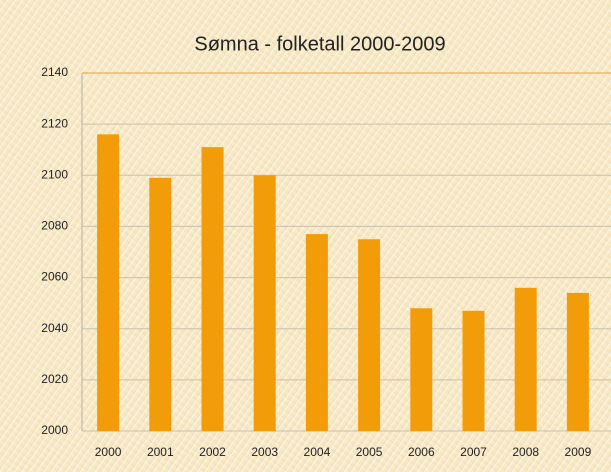 Image resolution: width=611 pixels, height=472 pixels. Describe the element at coordinates (578, 452) in the screenshot. I see `x-tick-label: 2009` at that location.